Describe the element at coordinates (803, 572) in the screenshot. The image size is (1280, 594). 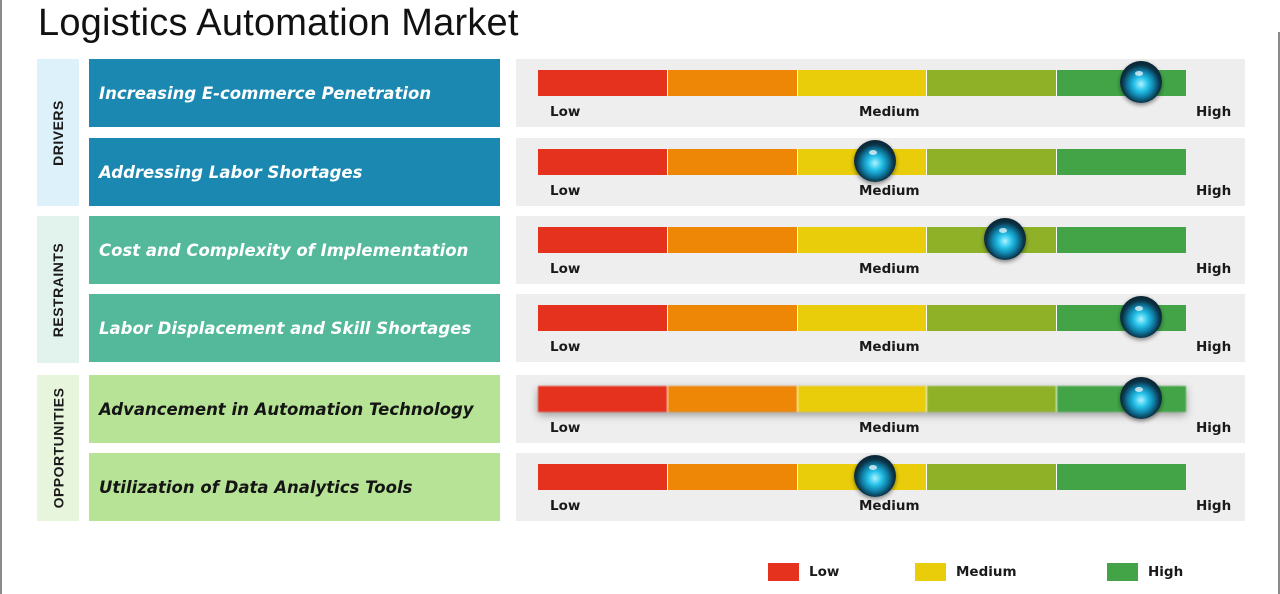
I see `legend-item-low: Low` at that location.